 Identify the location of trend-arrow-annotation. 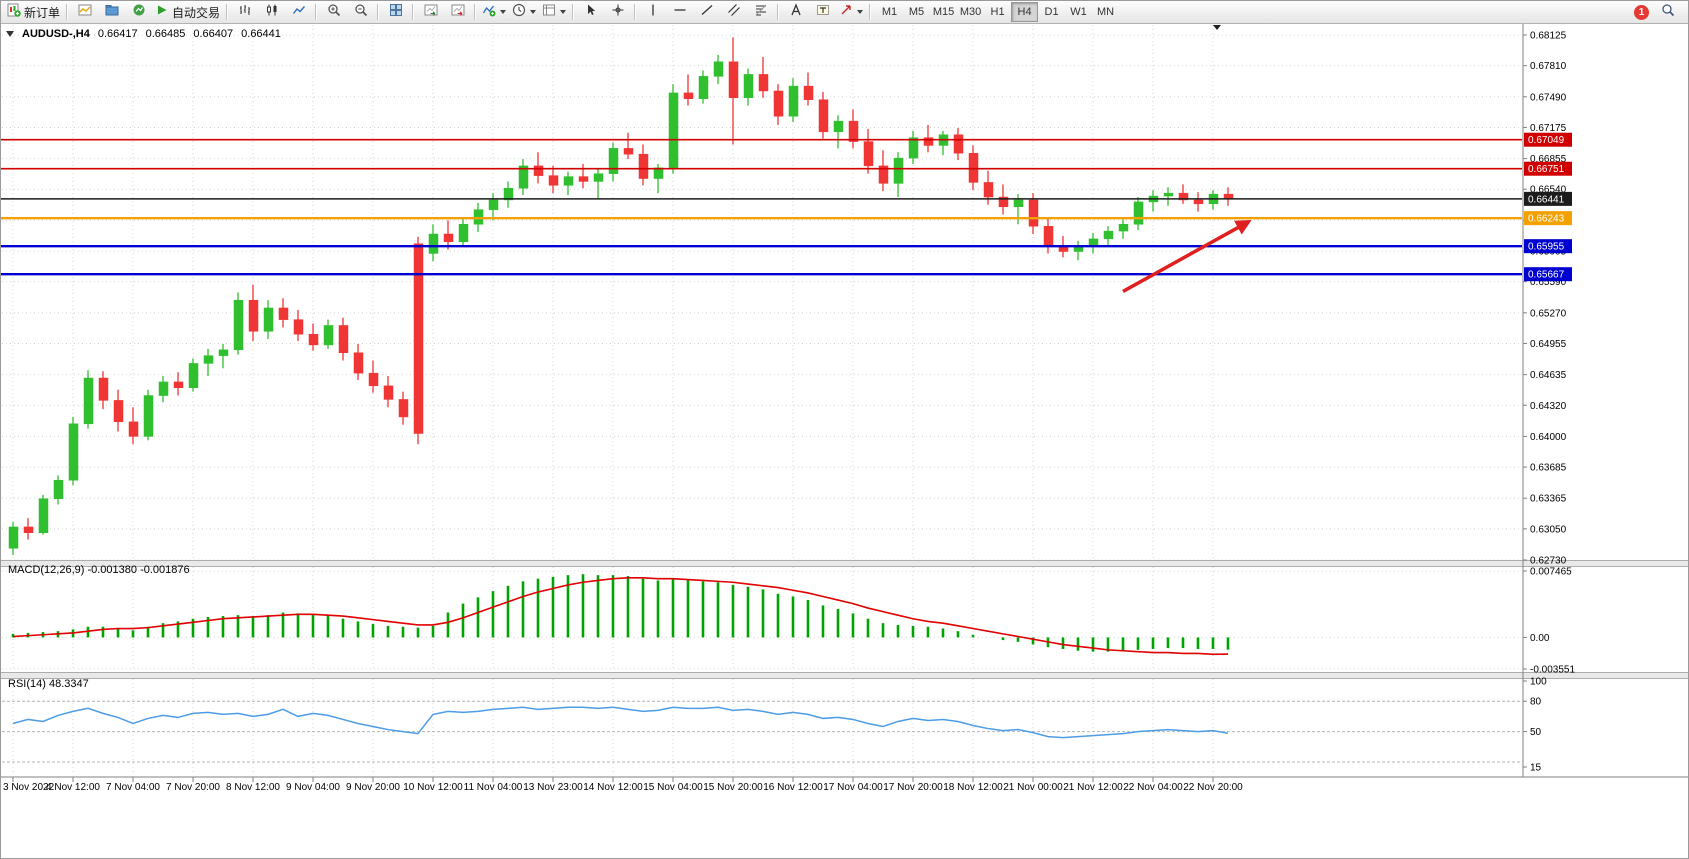
(1187, 256).